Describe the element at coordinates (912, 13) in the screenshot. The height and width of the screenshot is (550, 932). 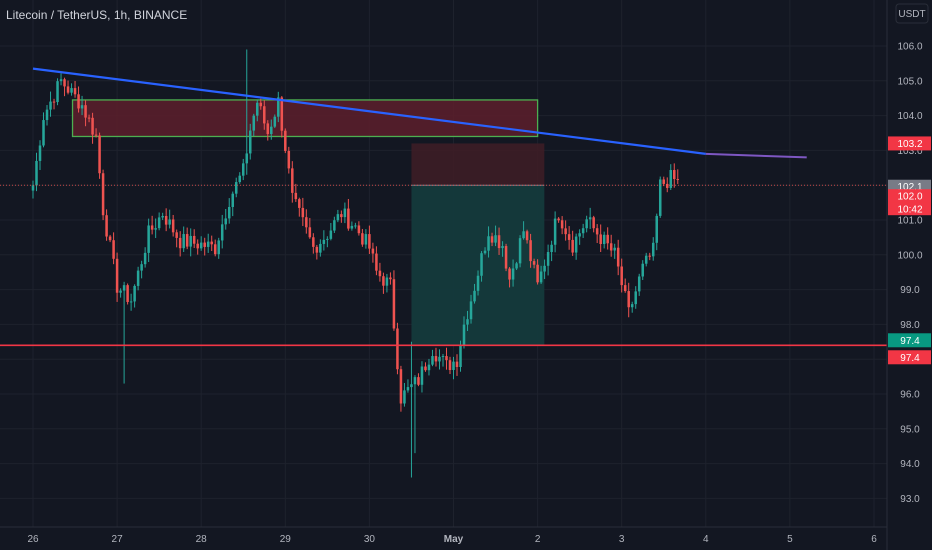
I see `currency-label-box` at that location.